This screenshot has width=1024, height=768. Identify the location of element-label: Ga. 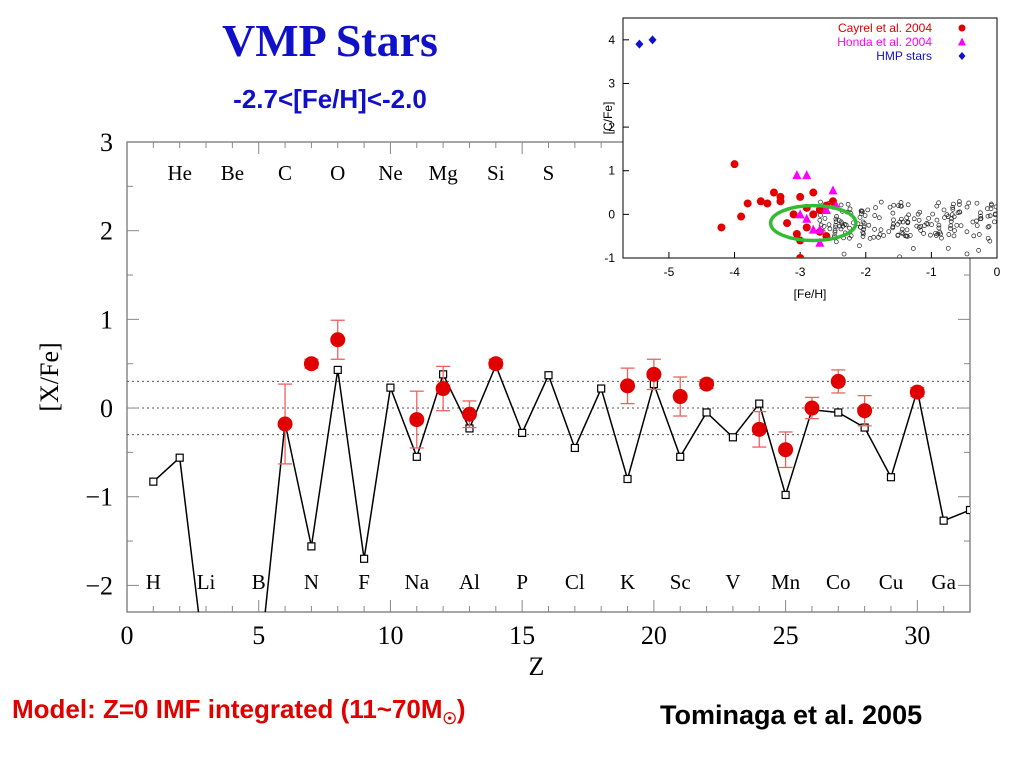
(943, 582).